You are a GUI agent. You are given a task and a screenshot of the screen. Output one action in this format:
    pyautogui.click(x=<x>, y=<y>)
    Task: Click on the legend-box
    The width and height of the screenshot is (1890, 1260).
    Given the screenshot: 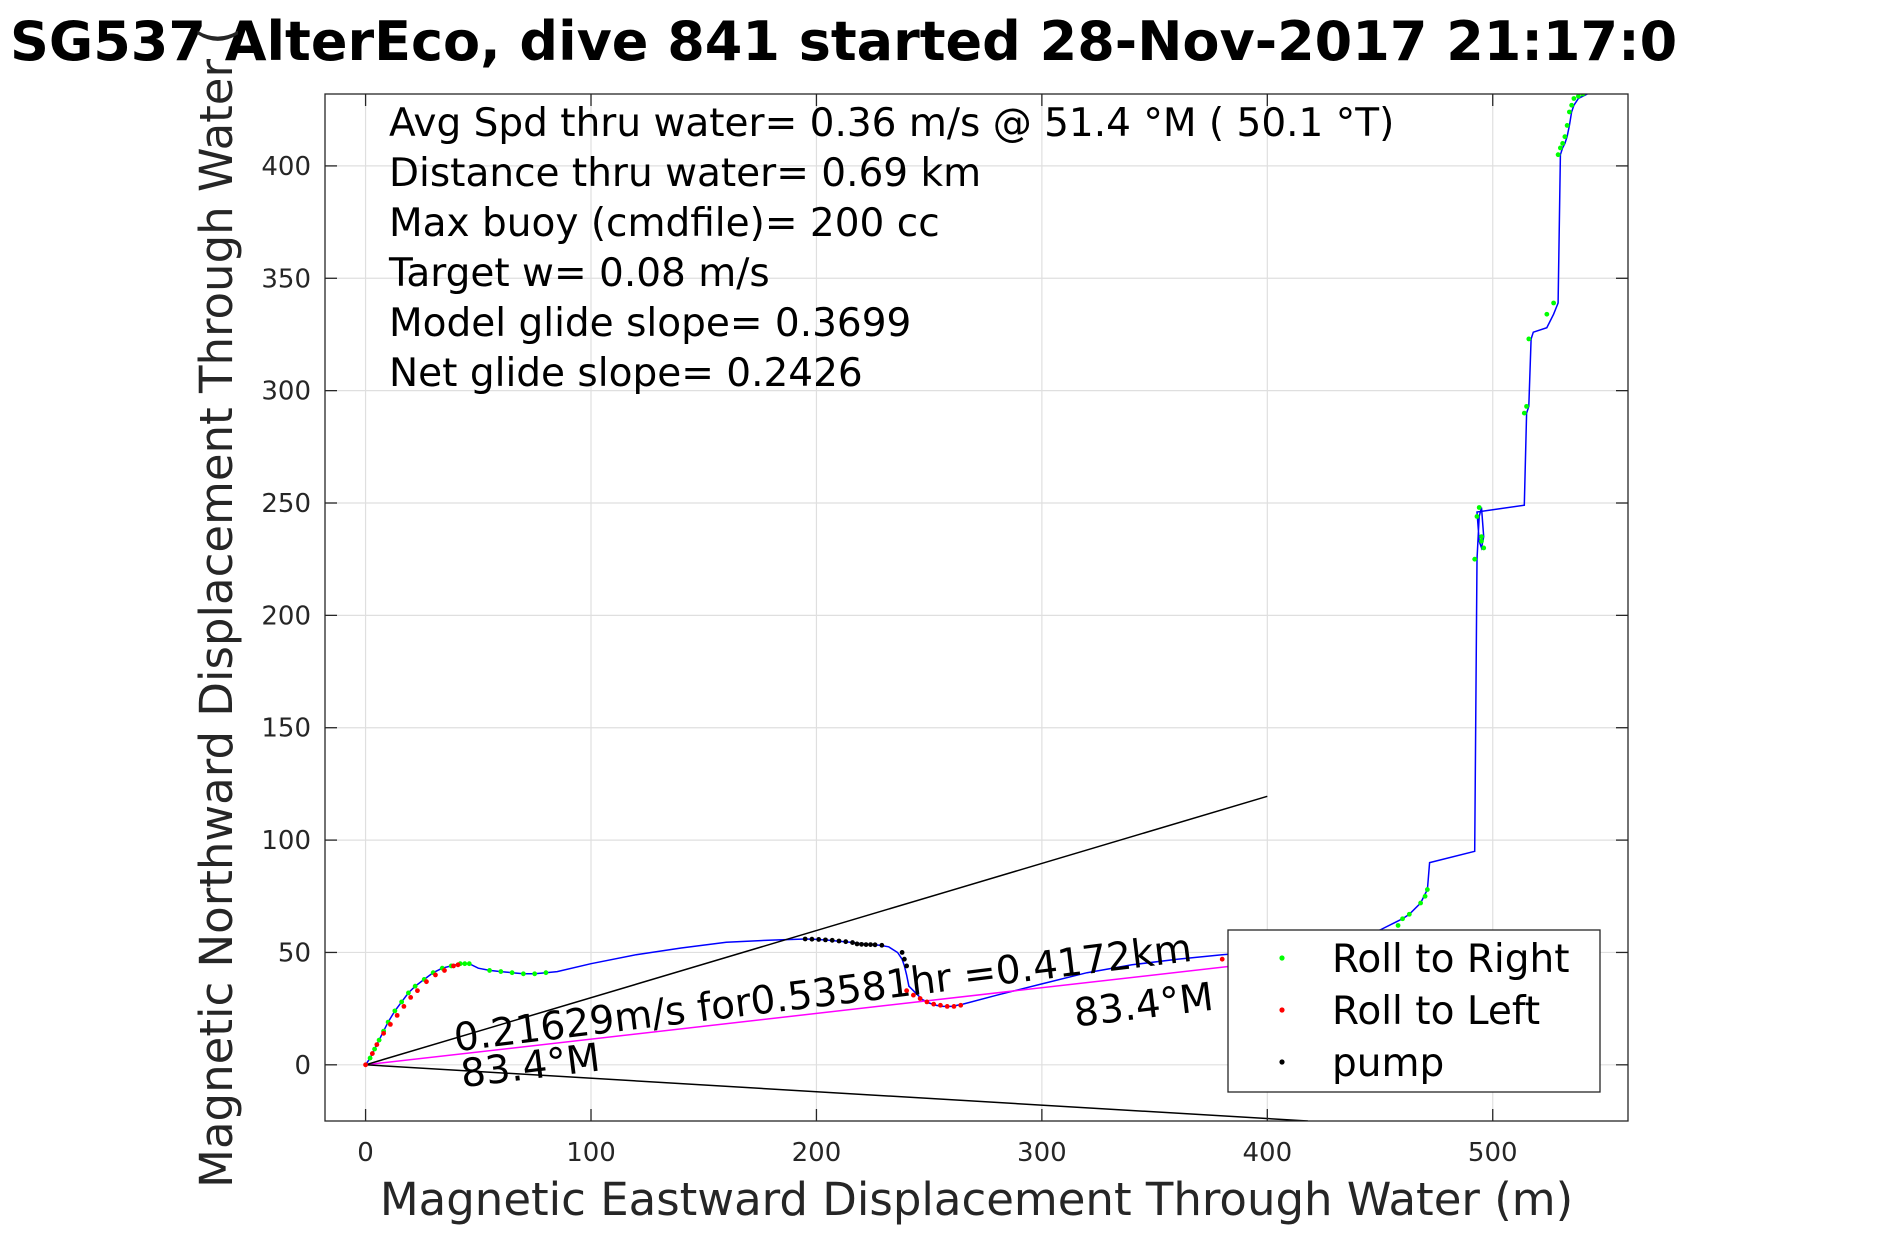 What is the action you would take?
    pyautogui.click(x=1414, y=1011)
    